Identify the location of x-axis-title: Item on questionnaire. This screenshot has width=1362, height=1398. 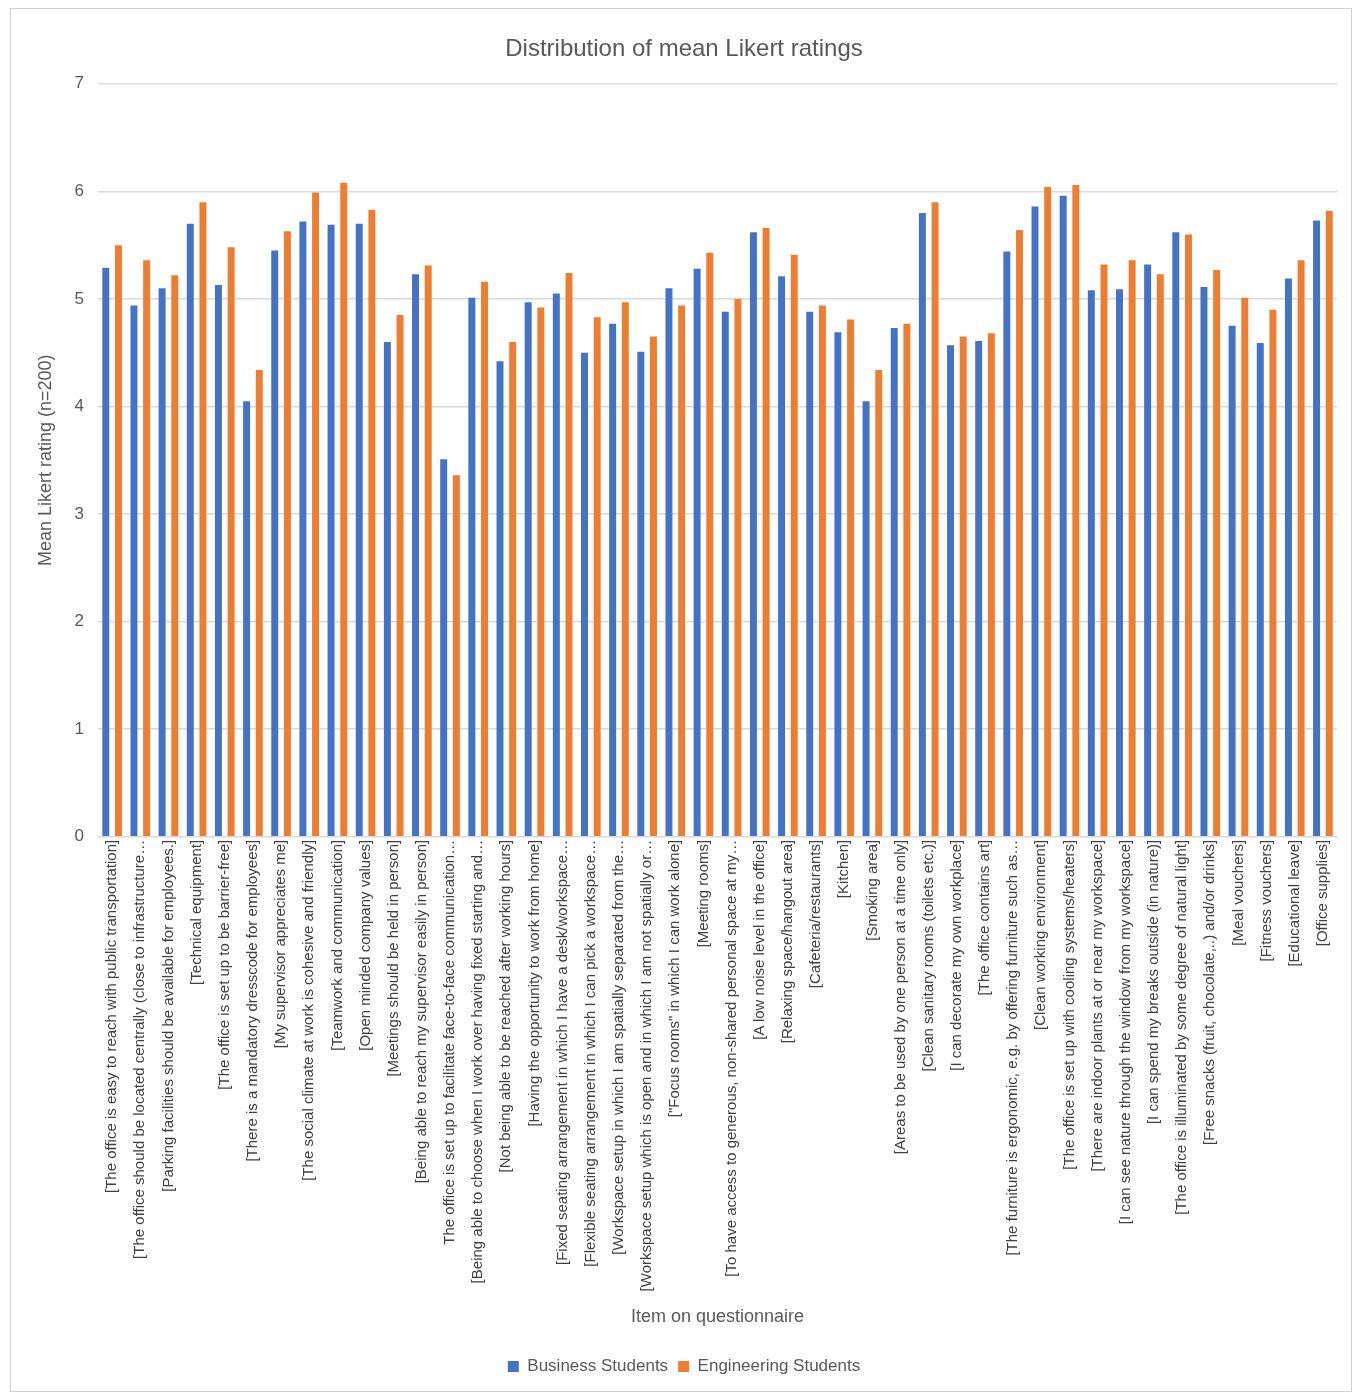
(717, 1316).